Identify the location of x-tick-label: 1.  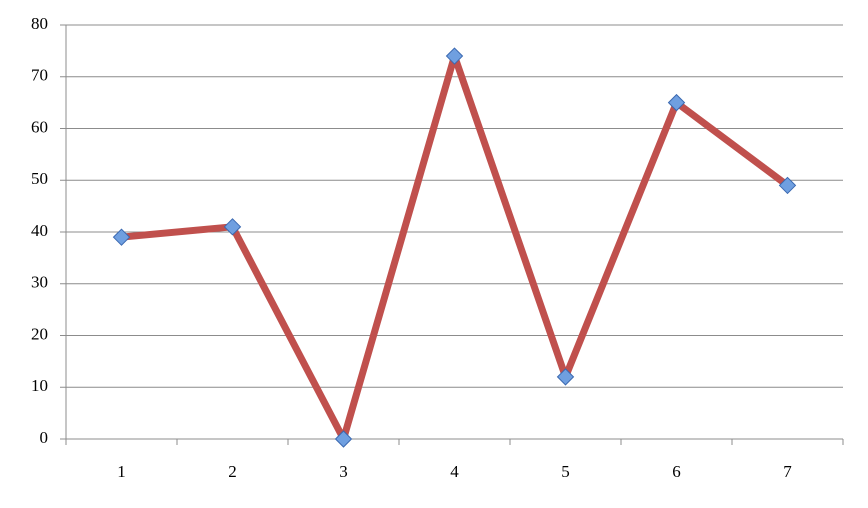
(121, 471).